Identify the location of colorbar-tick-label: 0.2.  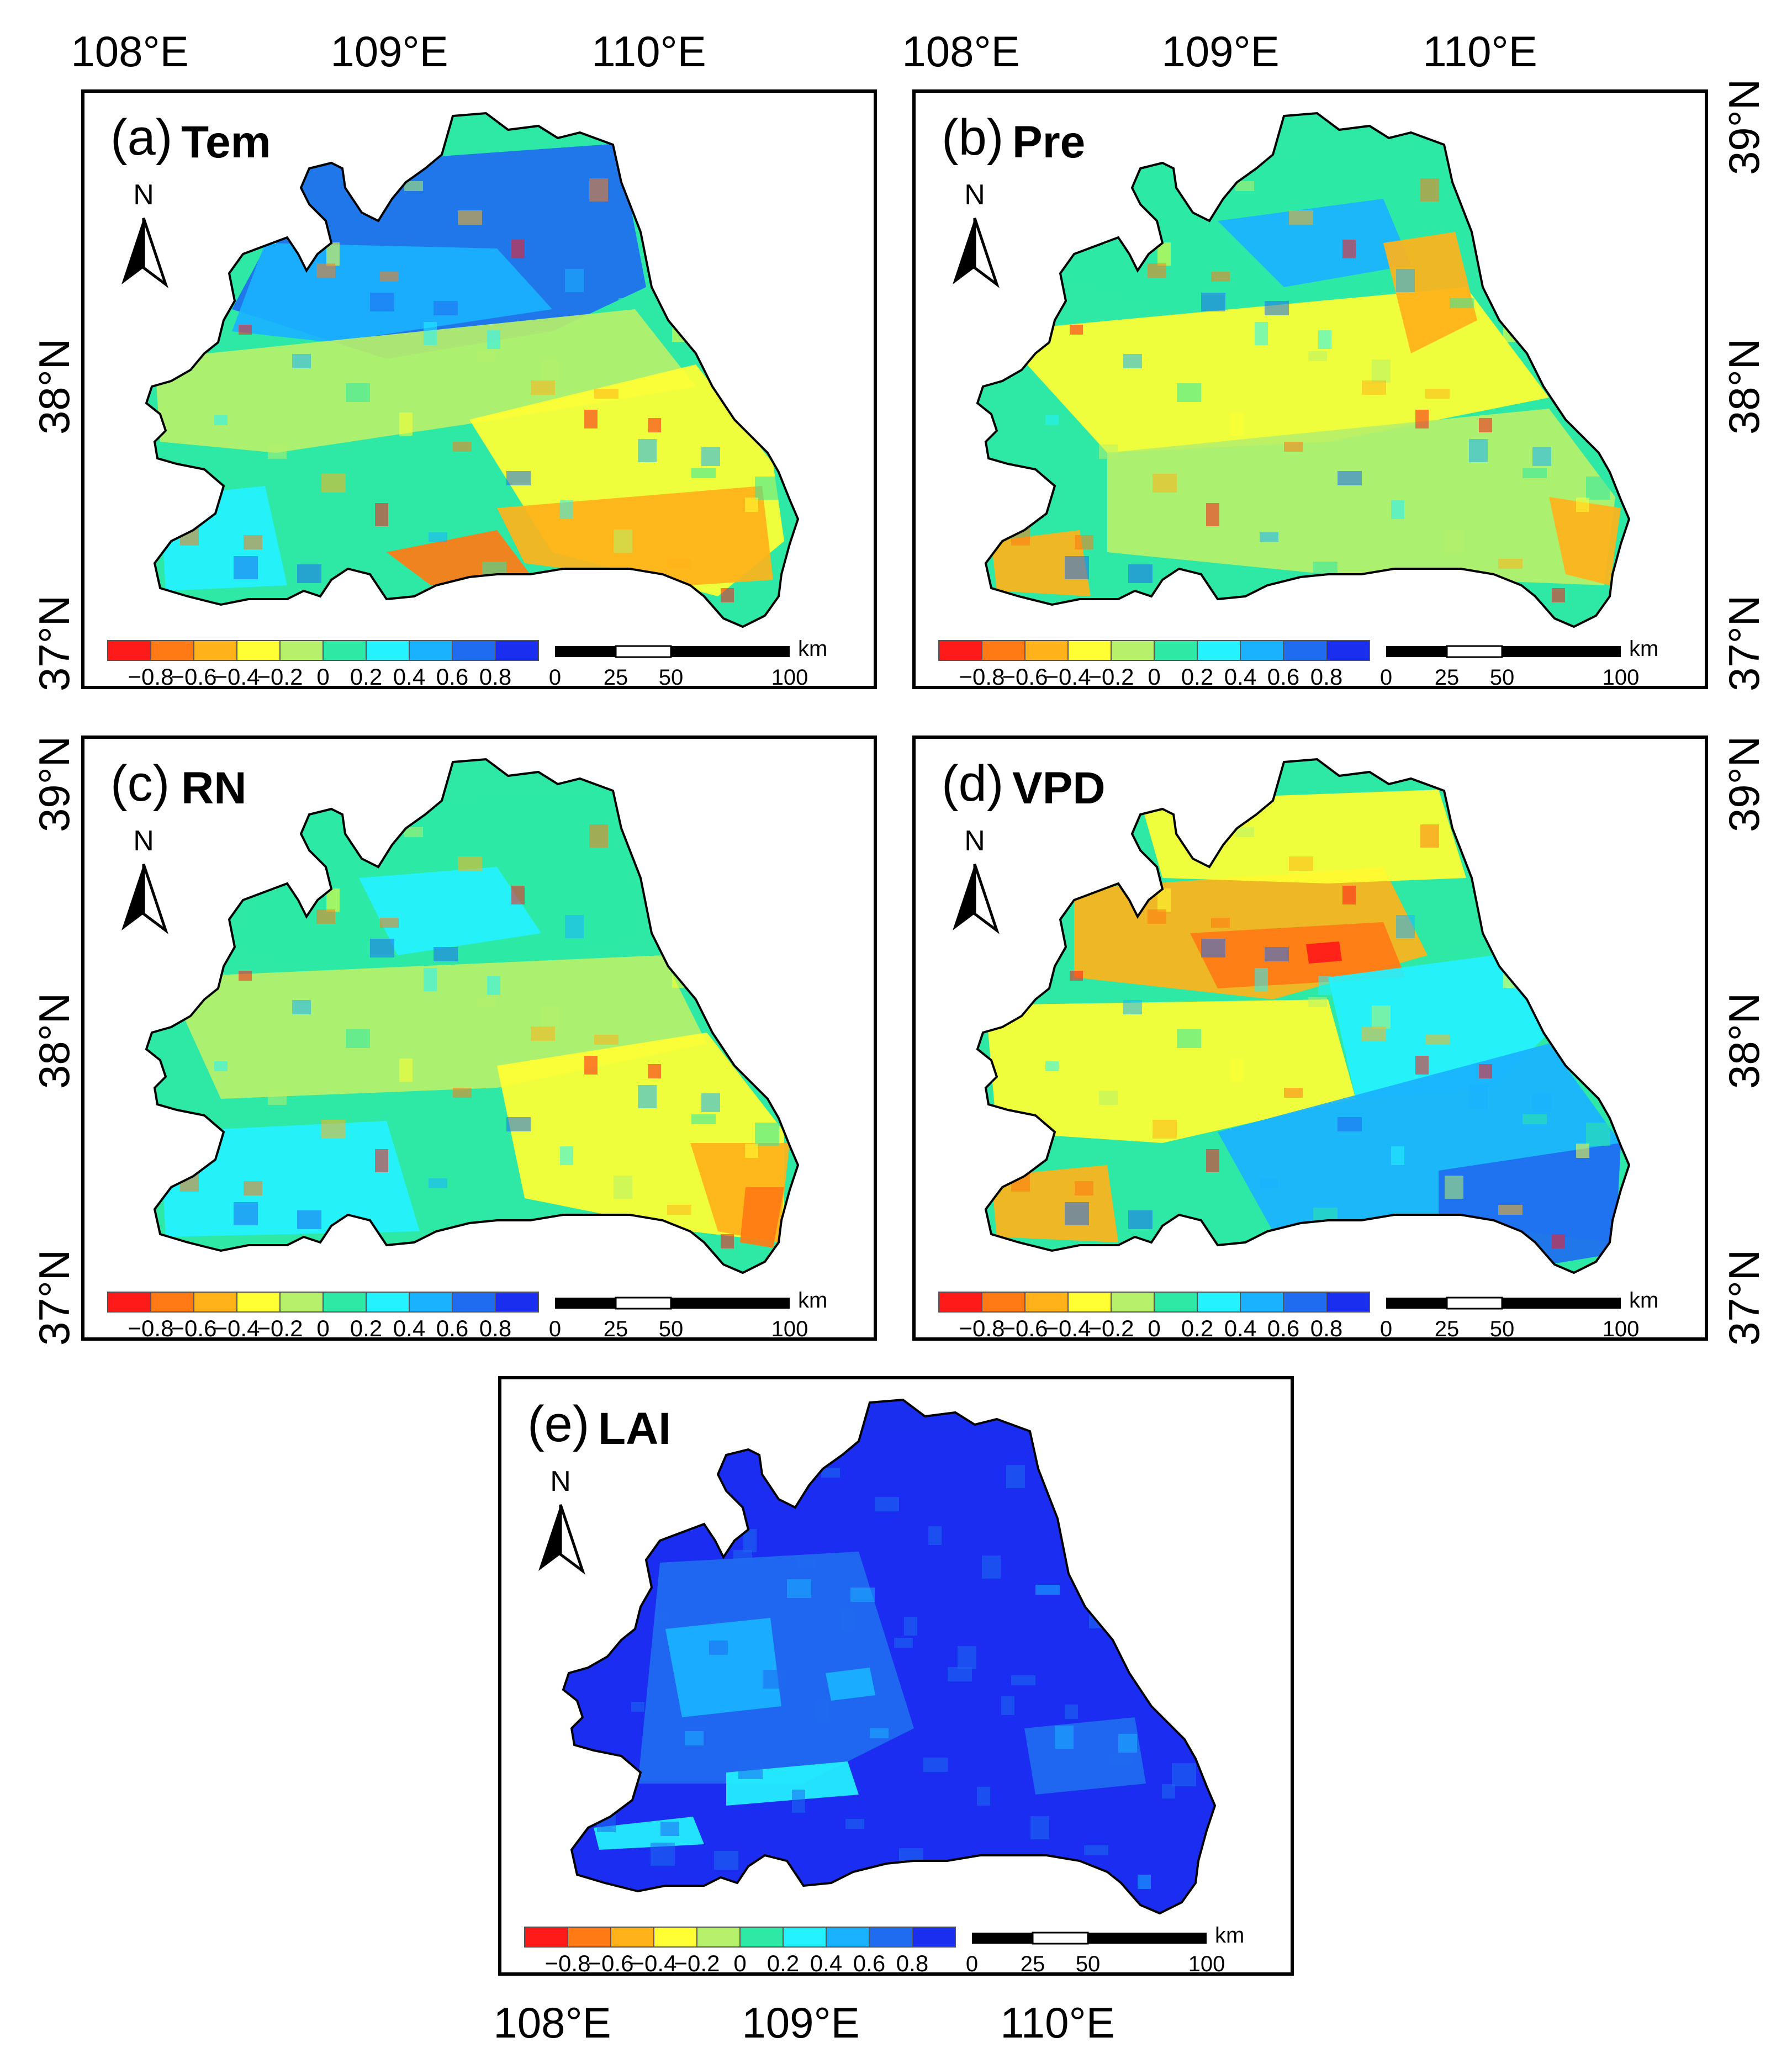
(366, 1328).